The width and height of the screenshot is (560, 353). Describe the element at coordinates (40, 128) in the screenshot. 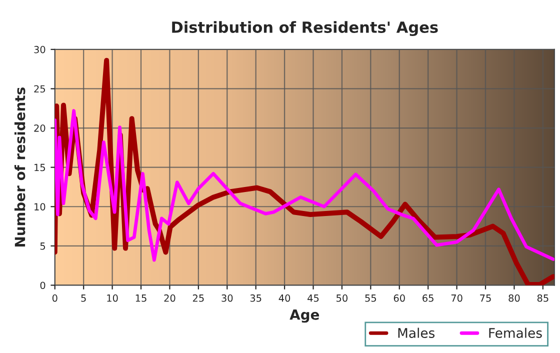

I see `y-tick-label: 20` at that location.